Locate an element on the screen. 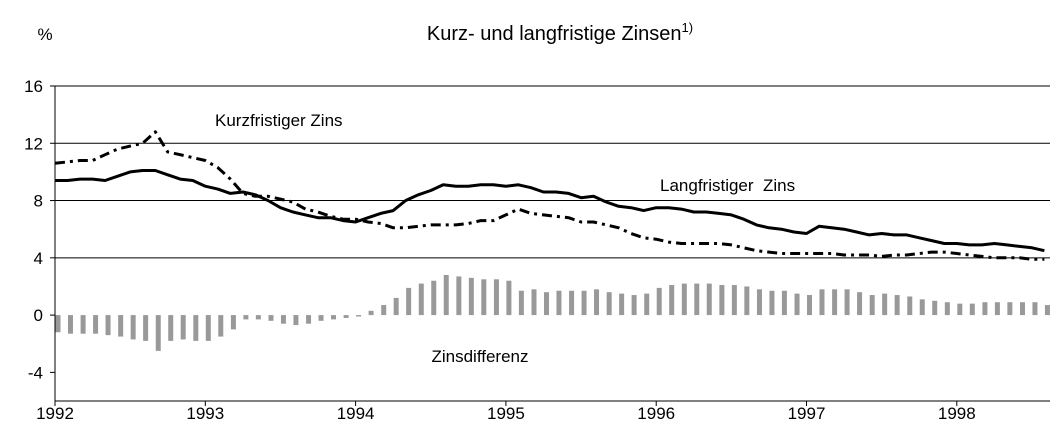 The height and width of the screenshot is (425, 1050). x-tick-label: 1993 is located at coordinates (205, 413).